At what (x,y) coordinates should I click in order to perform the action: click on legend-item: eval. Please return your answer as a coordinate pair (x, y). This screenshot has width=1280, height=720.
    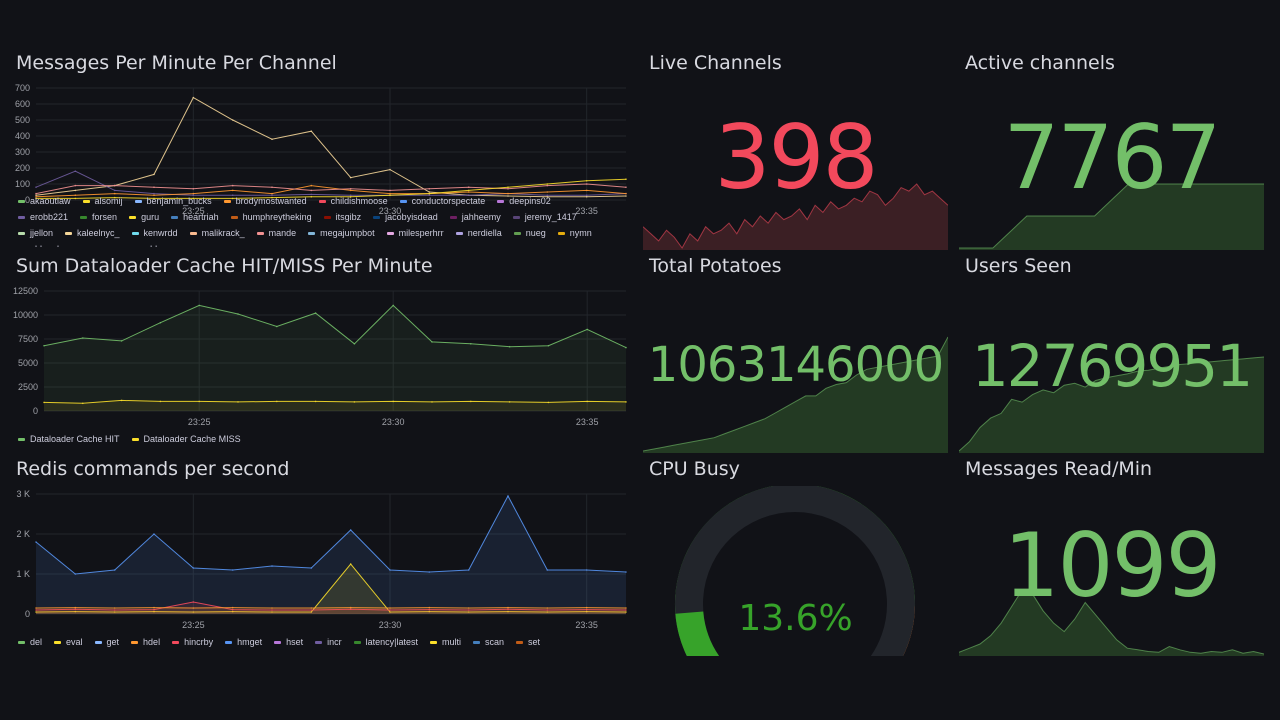
    Looking at the image, I should click on (68, 642).